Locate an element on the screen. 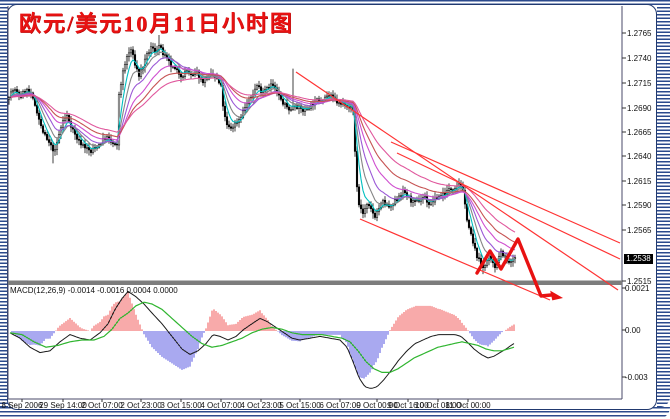 The width and height of the screenshot is (670, 419). time-axis-label: 8 Sep 2006 is located at coordinates (22, 405).